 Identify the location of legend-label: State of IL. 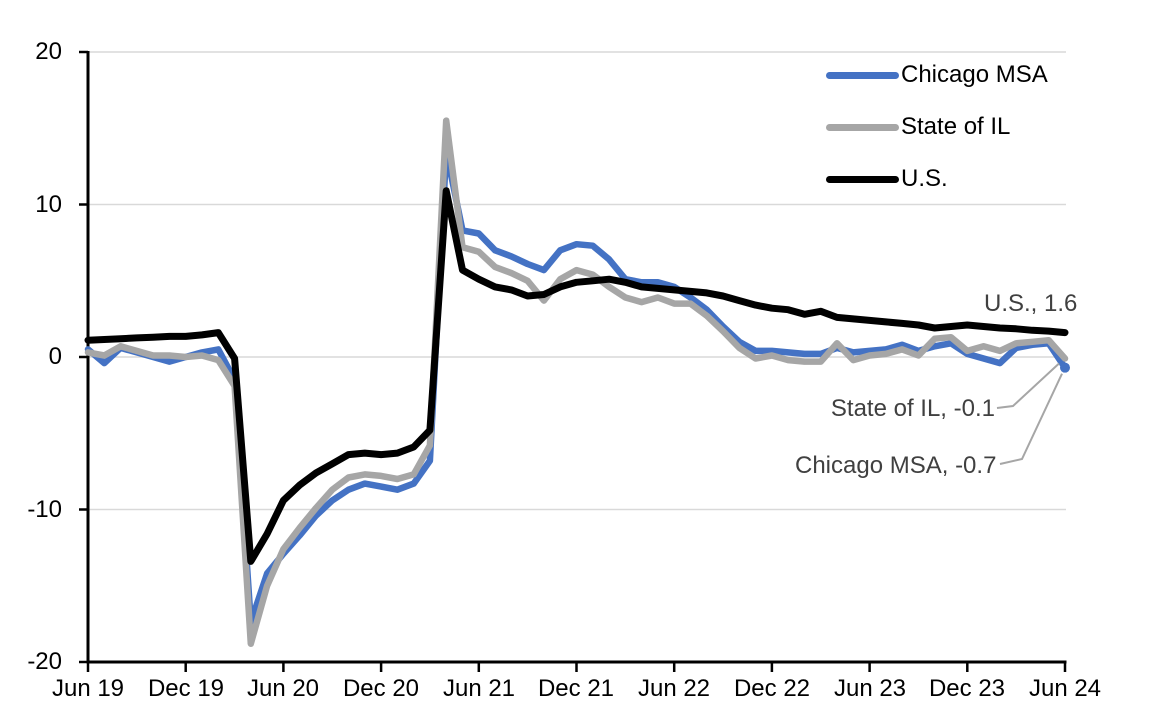
(956, 126).